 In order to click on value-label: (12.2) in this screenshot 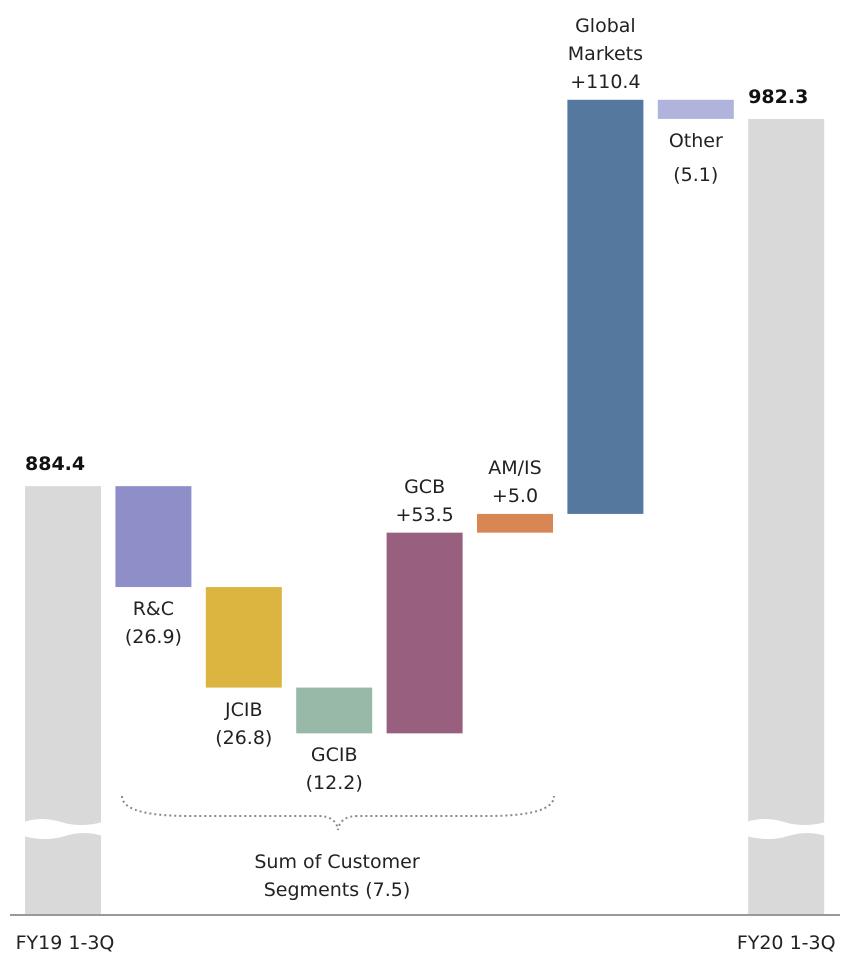, I will do `click(334, 783)`.